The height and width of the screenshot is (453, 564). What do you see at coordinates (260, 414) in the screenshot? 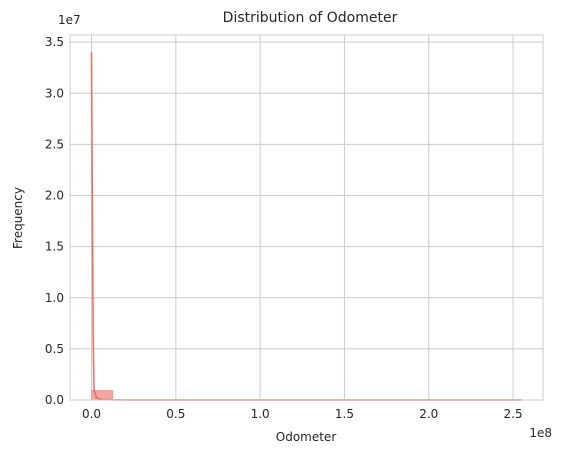
I see `x-tick-label: 1.0` at bounding box center [260, 414].